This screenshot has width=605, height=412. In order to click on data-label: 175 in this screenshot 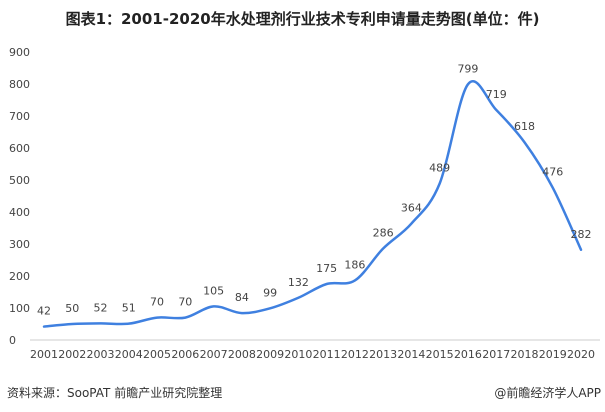, I will do `click(326, 268)`.